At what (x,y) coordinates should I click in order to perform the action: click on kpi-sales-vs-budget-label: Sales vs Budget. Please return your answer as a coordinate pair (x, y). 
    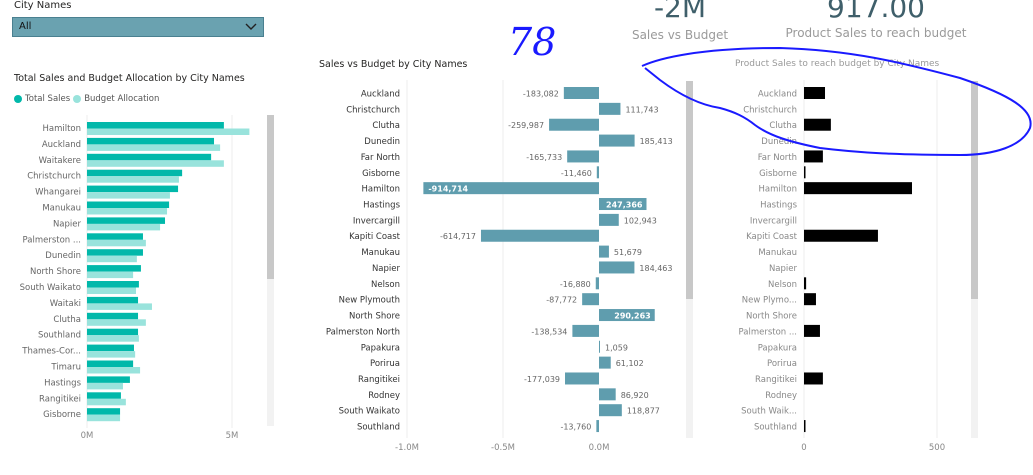
    Looking at the image, I should click on (680, 35).